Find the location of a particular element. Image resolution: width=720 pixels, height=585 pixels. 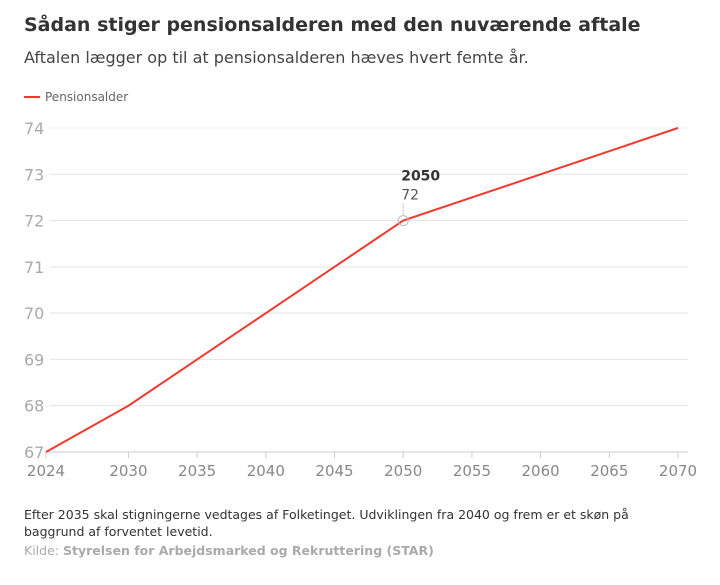

y-tick-label: 70 is located at coordinates (34, 313).